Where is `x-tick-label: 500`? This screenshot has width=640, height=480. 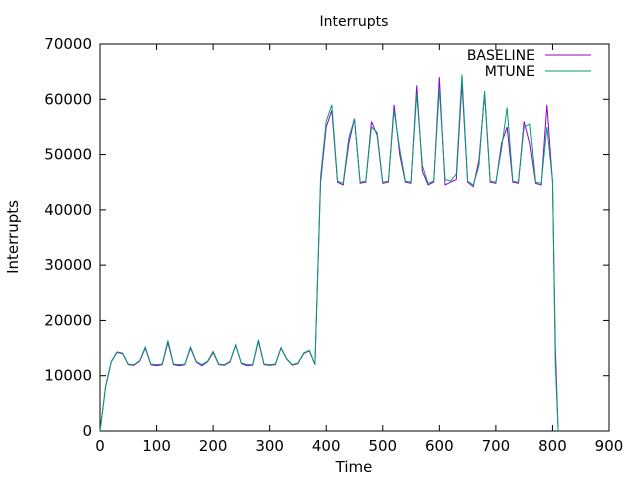 x-tick-label: 500 is located at coordinates (382, 446).